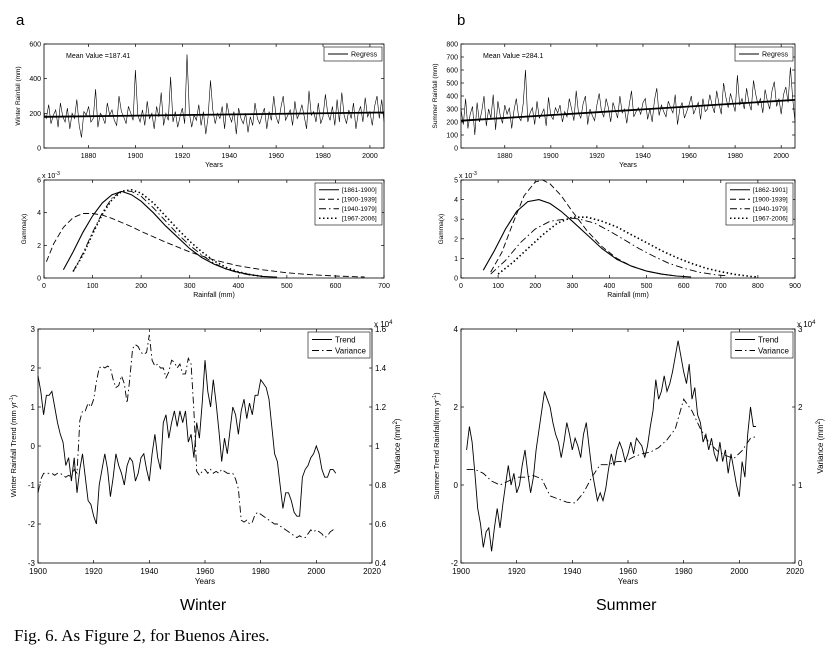 This screenshot has height=652, width=832. I want to click on plot-frame, so click(205, 446).